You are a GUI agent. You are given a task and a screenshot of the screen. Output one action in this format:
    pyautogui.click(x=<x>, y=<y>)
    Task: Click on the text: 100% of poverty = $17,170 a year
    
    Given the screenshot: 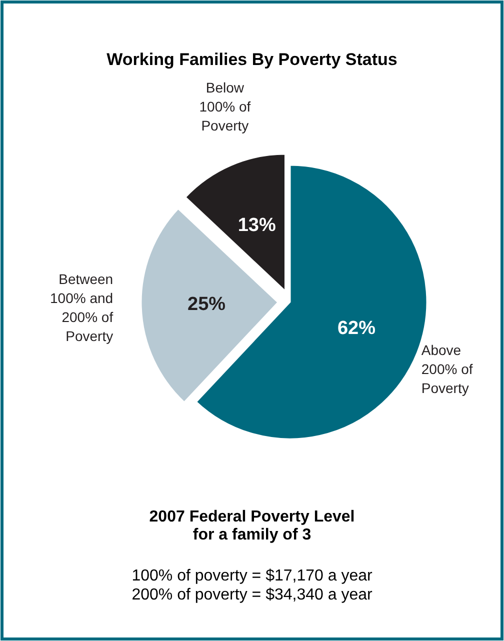 What is the action you would take?
    pyautogui.click(x=252, y=576)
    